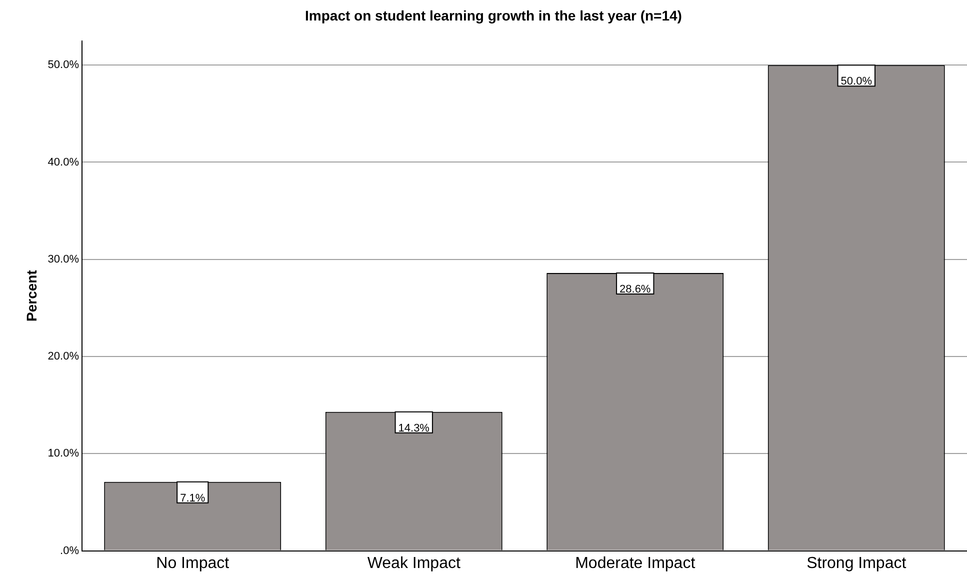  Describe the element at coordinates (64, 454) in the screenshot. I see `y-tick-label: 10.0%` at that location.